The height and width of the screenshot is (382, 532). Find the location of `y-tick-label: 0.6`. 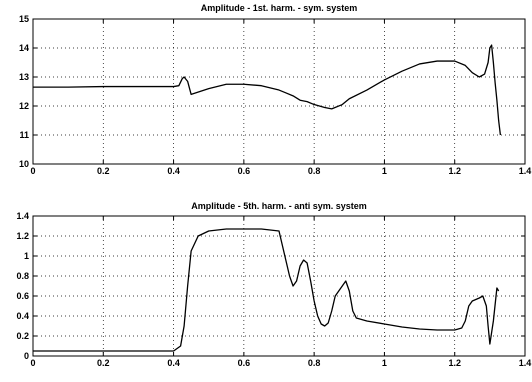

y-tick-label: 0.6 is located at coordinates (22, 296).